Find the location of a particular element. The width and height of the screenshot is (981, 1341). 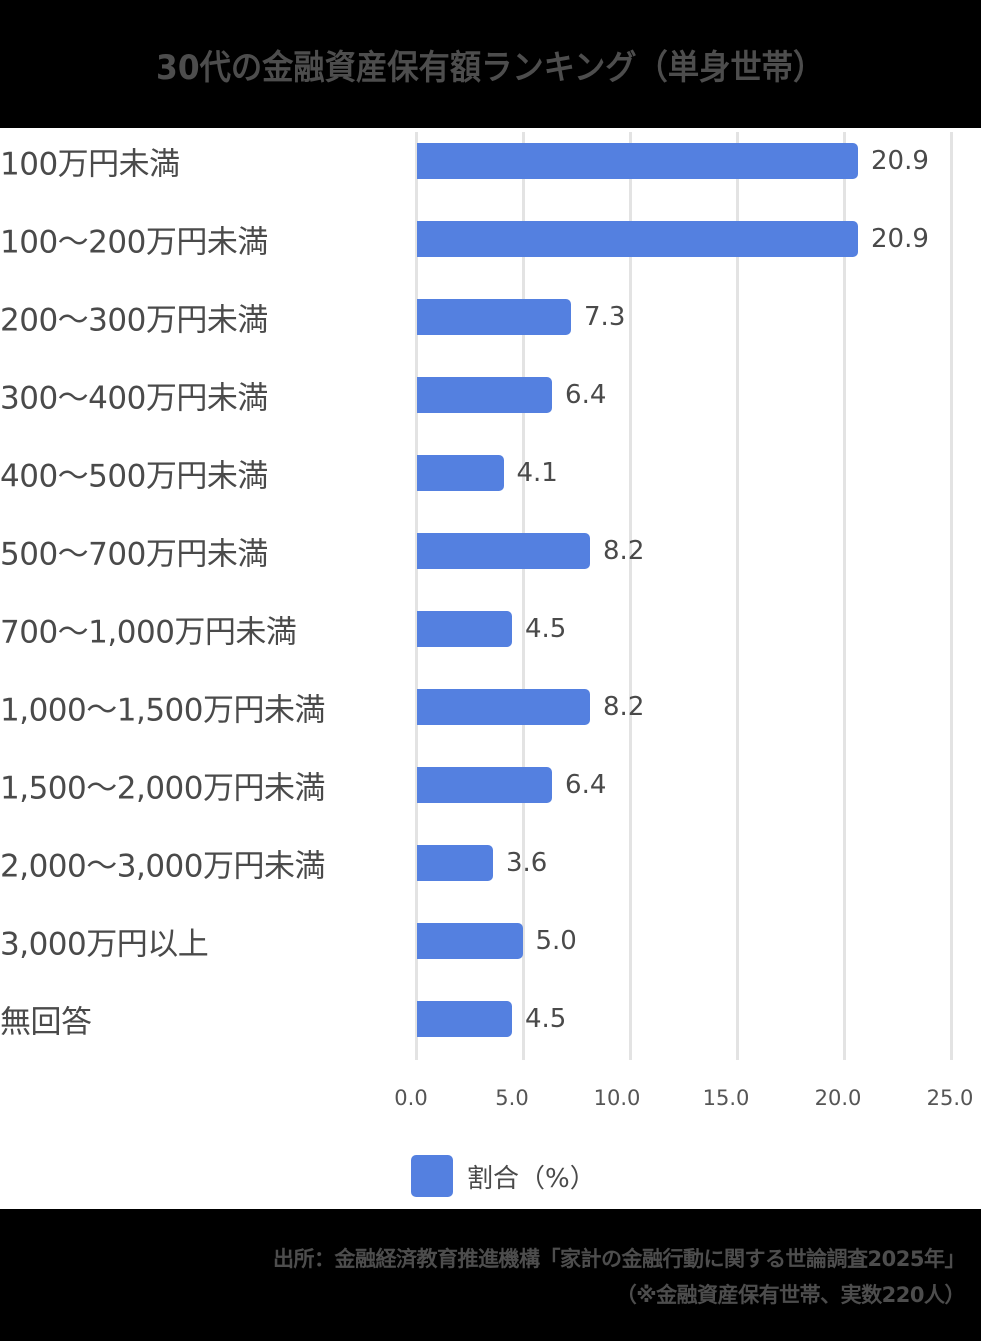

category-label: 無回答 is located at coordinates (46, 1022).